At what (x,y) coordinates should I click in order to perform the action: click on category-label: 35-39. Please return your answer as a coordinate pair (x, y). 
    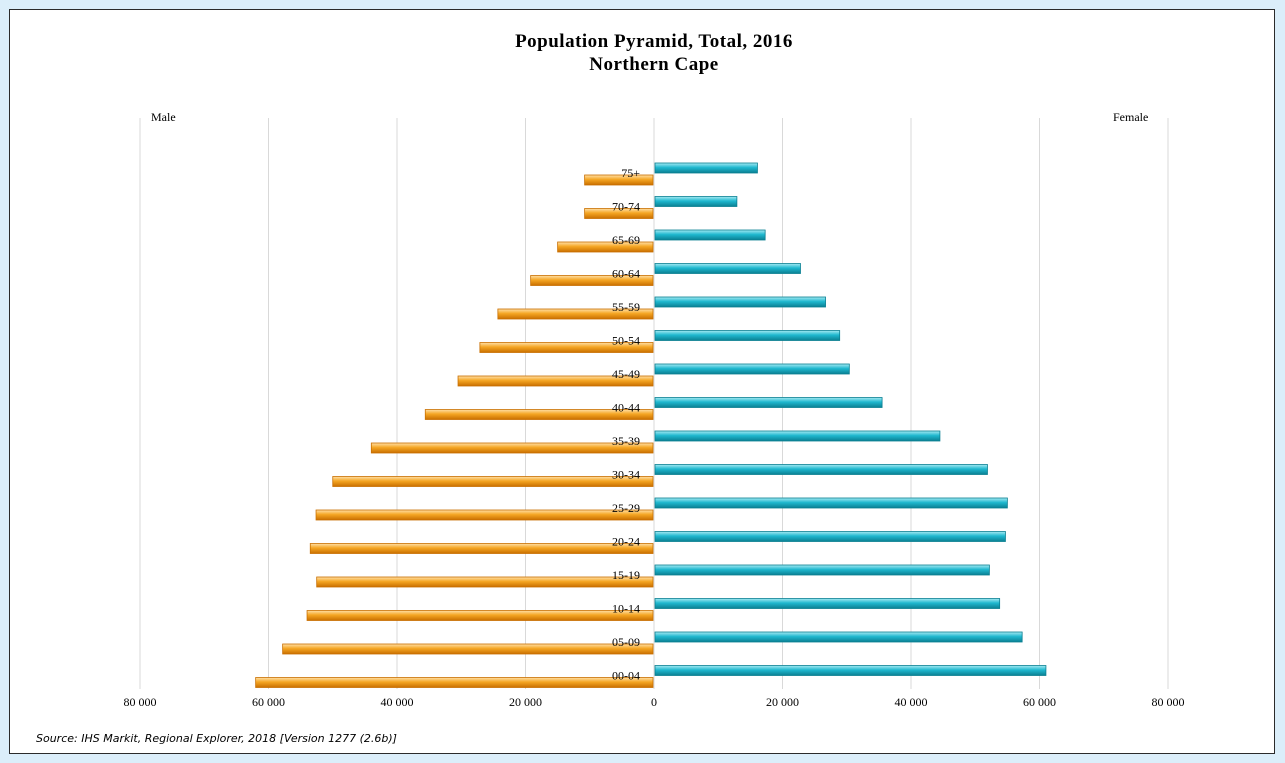
    Looking at the image, I should click on (626, 441).